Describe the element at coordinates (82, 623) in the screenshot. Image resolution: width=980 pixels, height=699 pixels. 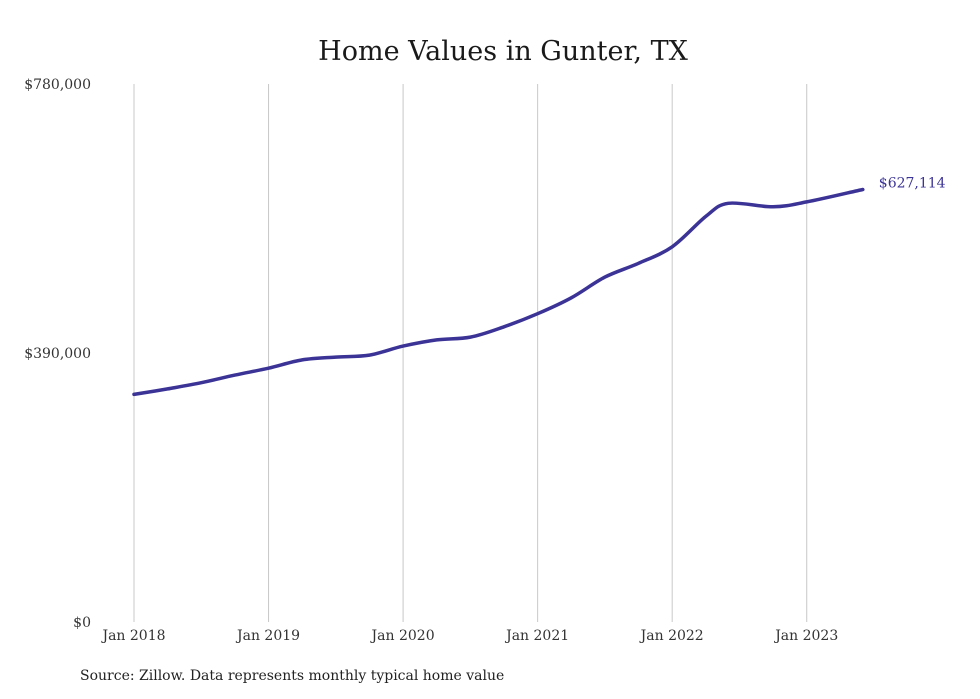
I see `y-tick-label: $0` at that location.